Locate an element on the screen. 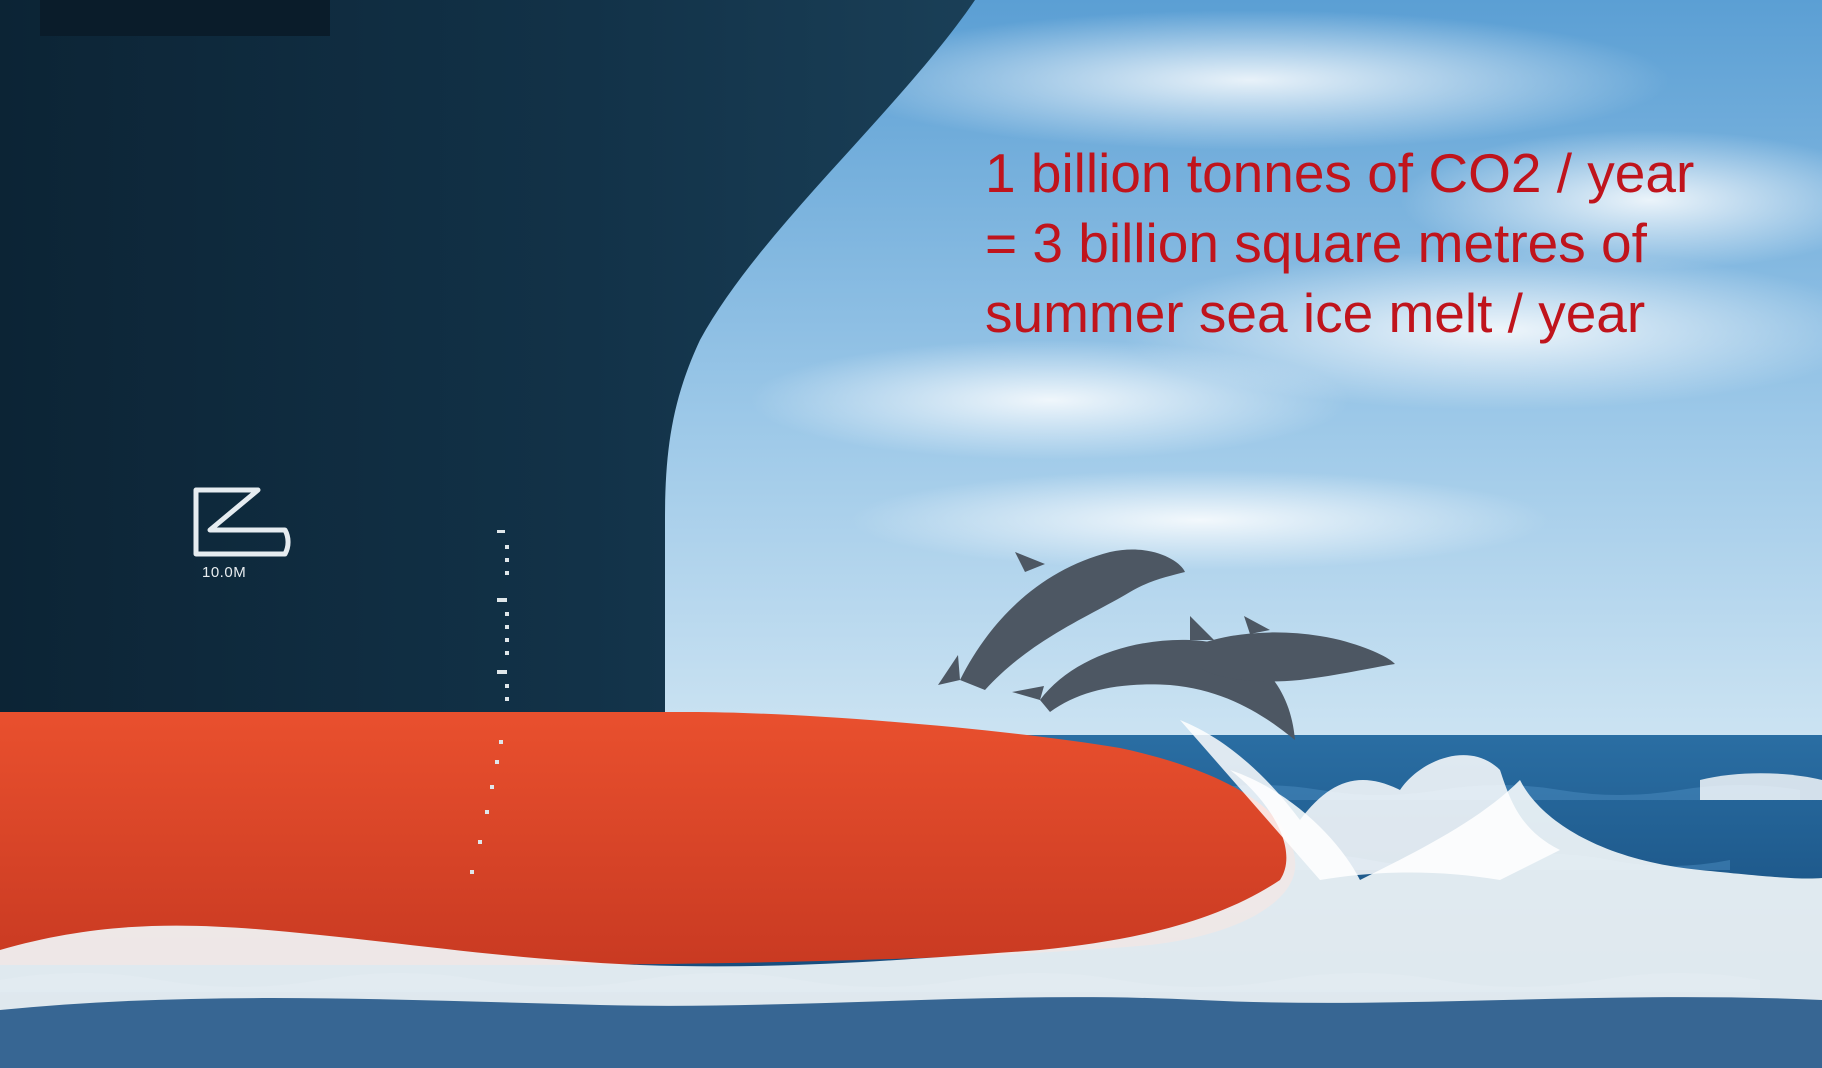  draft-mark-label: 10.0M is located at coordinates (224, 572).